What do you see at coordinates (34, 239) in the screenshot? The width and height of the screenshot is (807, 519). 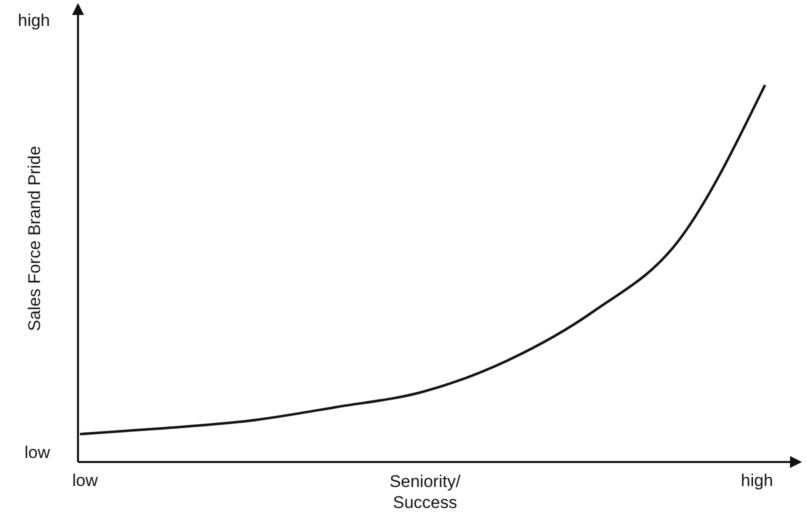 I see `y-axis-title: Sales Force Brand Pride` at bounding box center [34, 239].